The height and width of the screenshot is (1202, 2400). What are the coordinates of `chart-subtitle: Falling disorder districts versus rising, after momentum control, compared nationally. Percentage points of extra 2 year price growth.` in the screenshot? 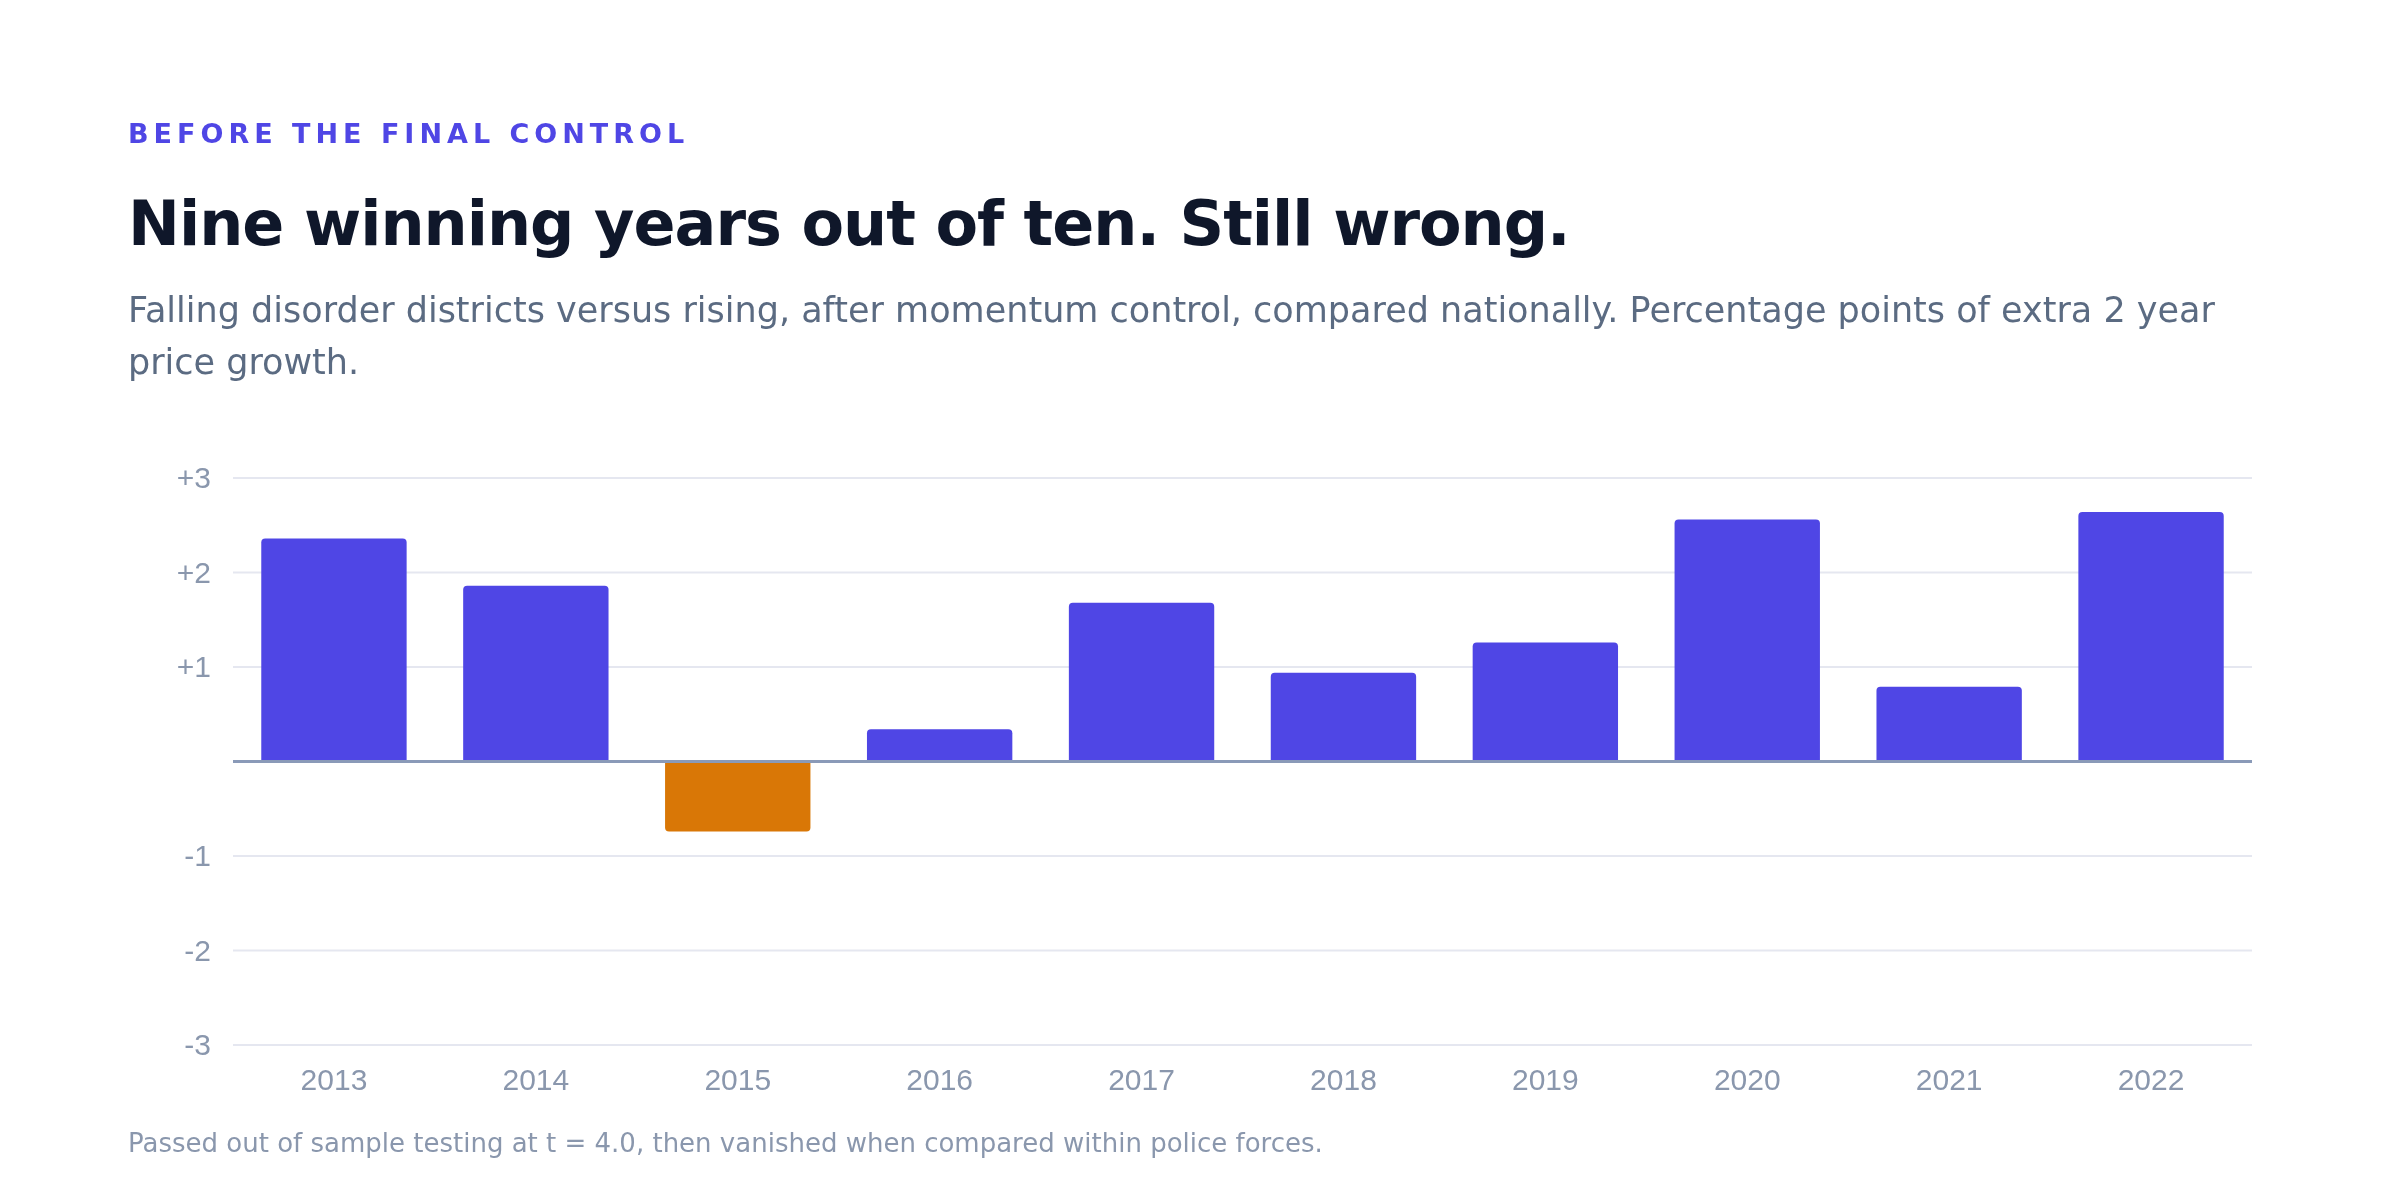 It's located at (1172, 336).